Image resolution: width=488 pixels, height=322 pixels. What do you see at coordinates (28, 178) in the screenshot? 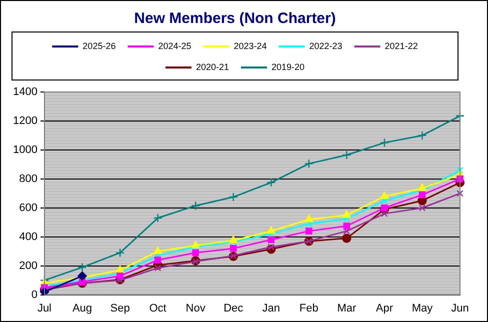
I see `y-tick-label: 800` at bounding box center [28, 178].